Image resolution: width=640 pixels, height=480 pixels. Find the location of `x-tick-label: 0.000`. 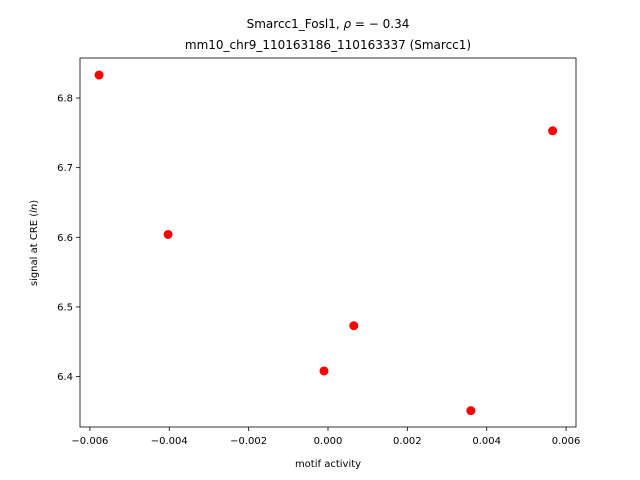

x-tick-label: 0.000 is located at coordinates (328, 441).